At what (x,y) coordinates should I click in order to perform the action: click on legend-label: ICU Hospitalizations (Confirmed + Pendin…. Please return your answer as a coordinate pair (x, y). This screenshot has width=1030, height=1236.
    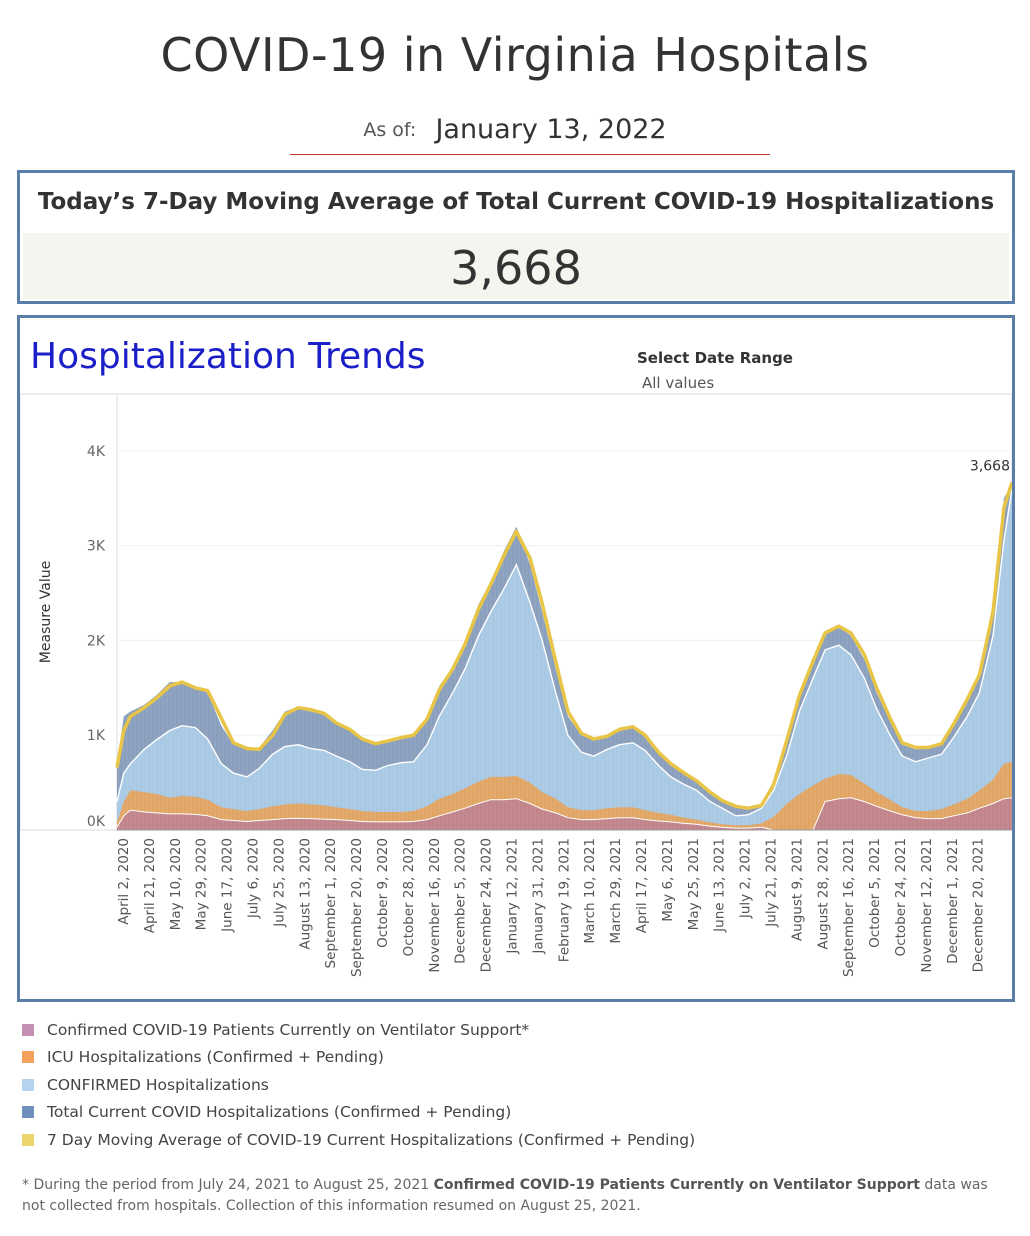
    Looking at the image, I should click on (215, 1057).